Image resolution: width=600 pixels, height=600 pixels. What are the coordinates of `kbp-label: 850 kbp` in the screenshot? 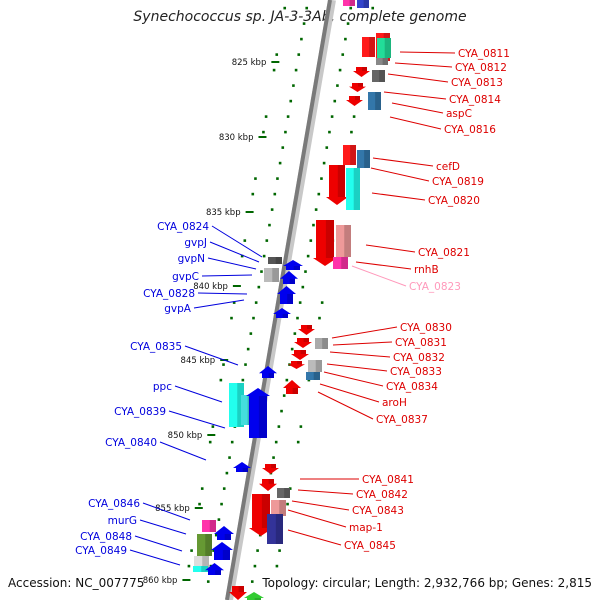 It's located at (185, 436).